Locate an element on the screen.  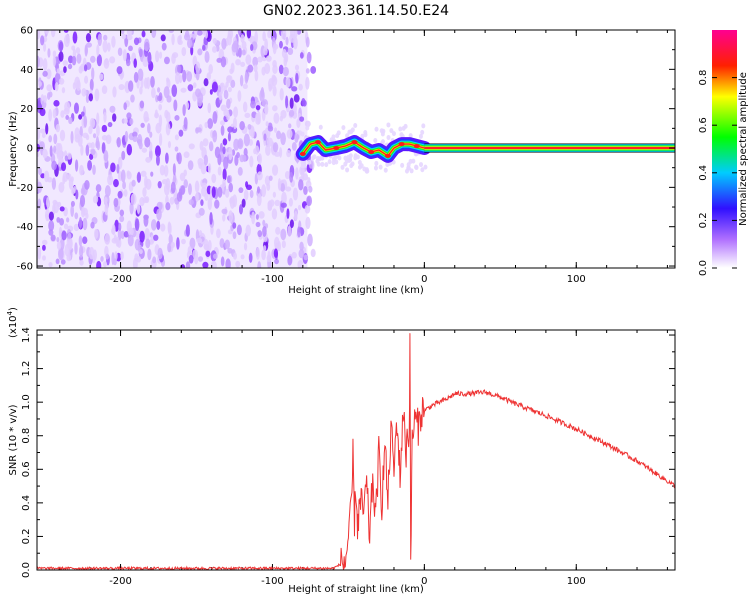
snr-xtick-label: -200 is located at coordinates (120, 581).